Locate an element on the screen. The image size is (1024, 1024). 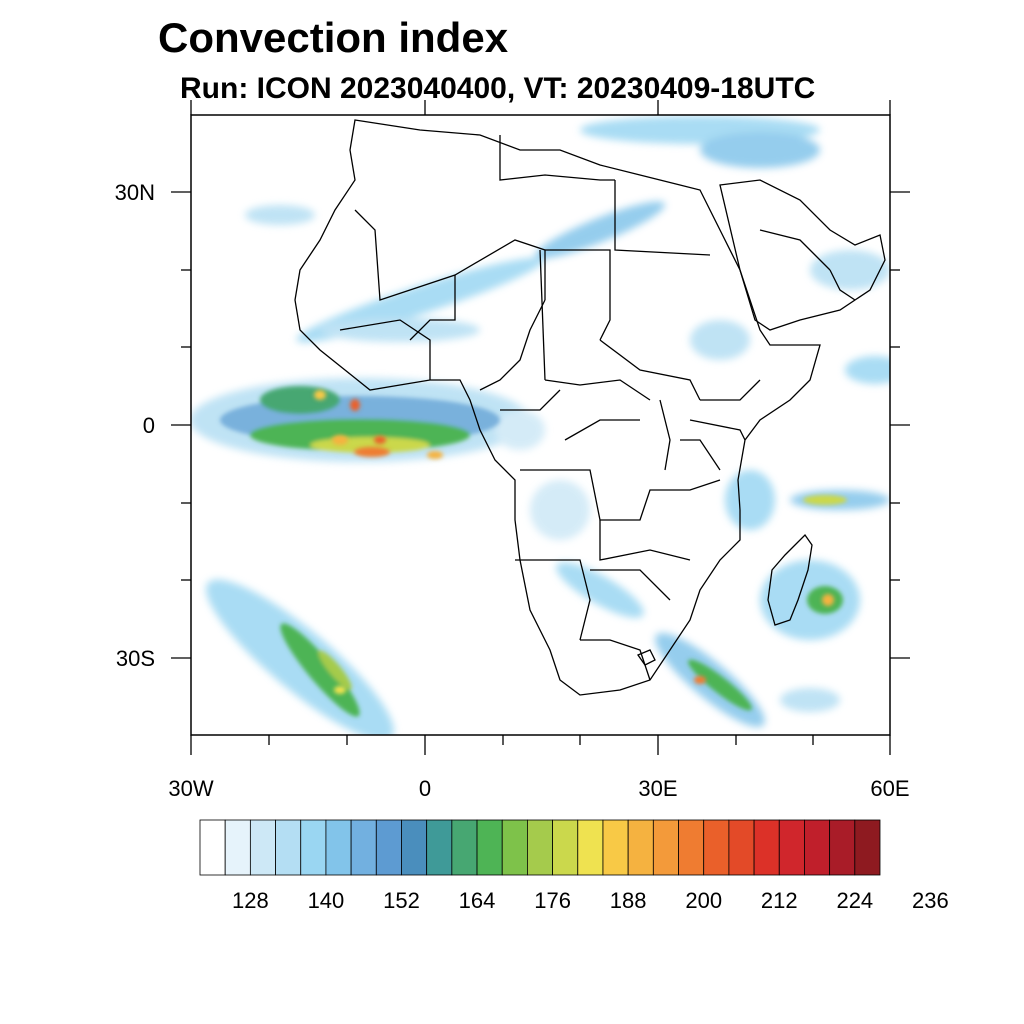
cell-se-indian is located at coordinates (810, 700).